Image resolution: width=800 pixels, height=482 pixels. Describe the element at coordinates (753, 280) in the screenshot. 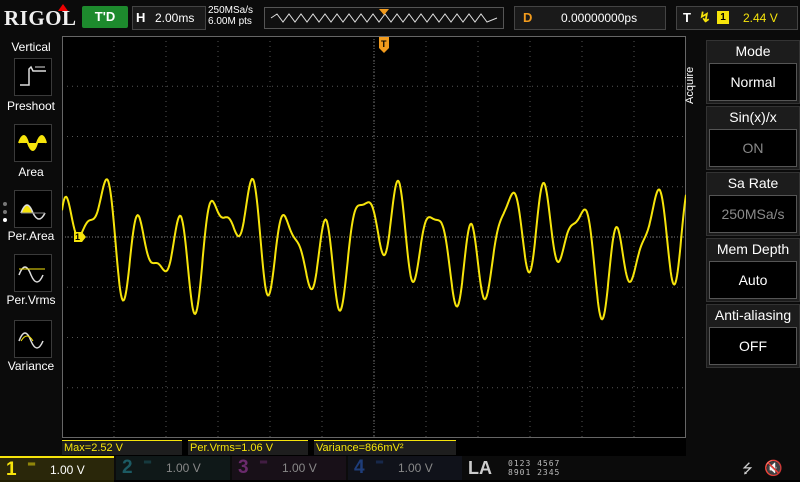

I see `mem-depth-value: Auto` at that location.